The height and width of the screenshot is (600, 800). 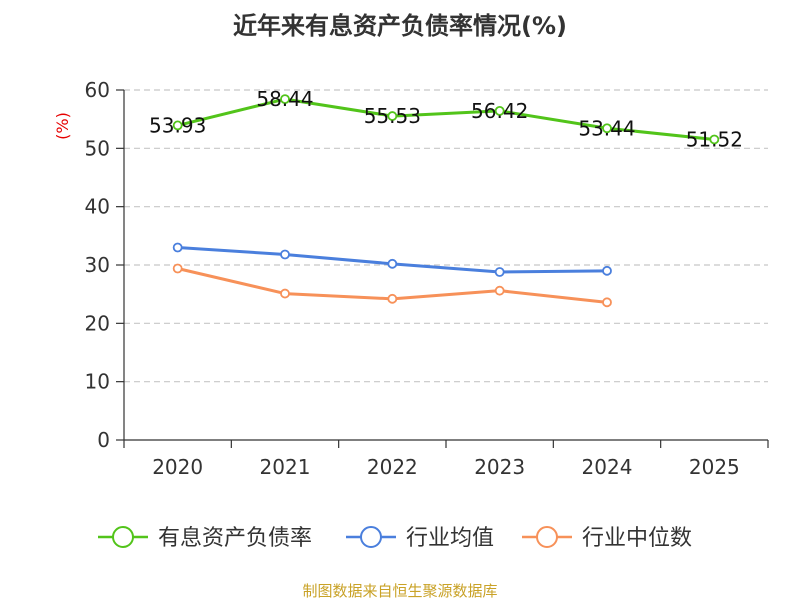 What do you see at coordinates (714, 467) in the screenshot?
I see `x-tick-label-2025: 2025` at bounding box center [714, 467].